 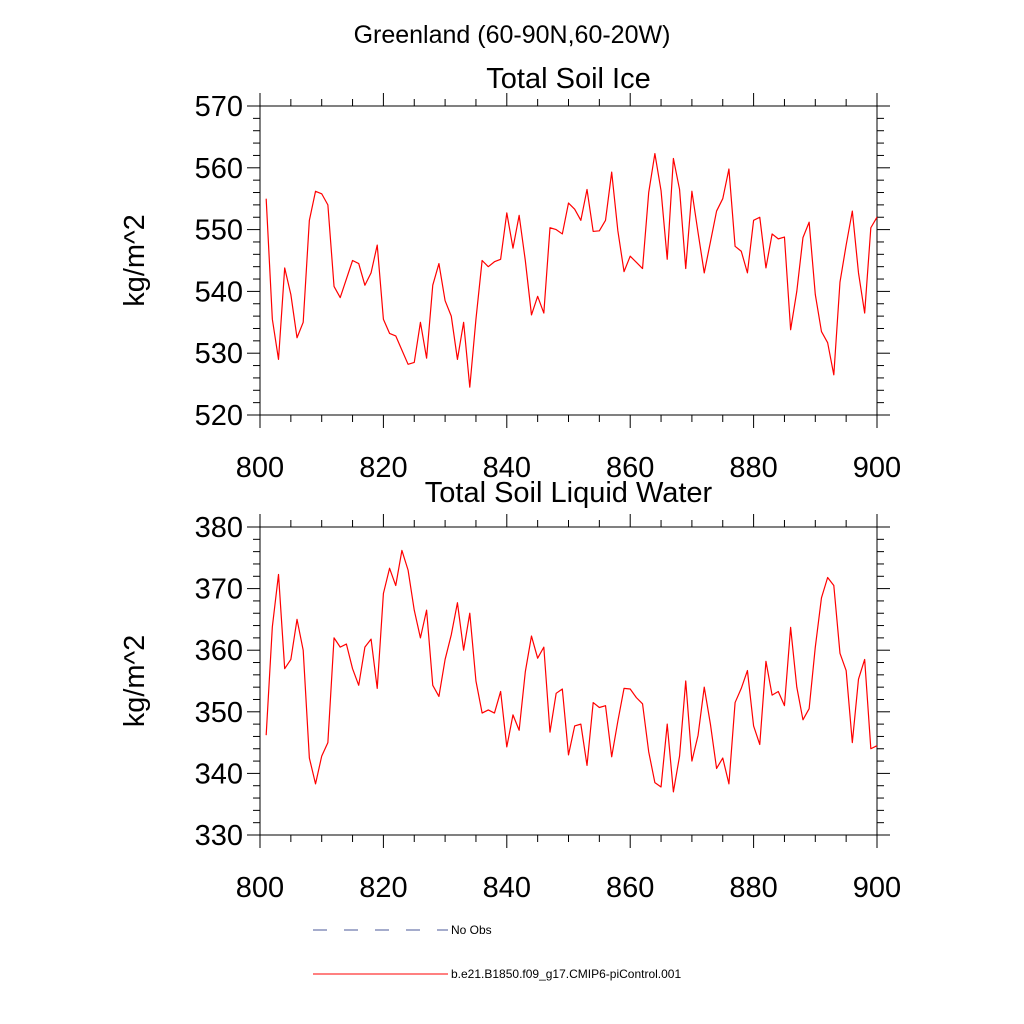 I want to click on y-tick-label: 380, so click(x=219, y=528).